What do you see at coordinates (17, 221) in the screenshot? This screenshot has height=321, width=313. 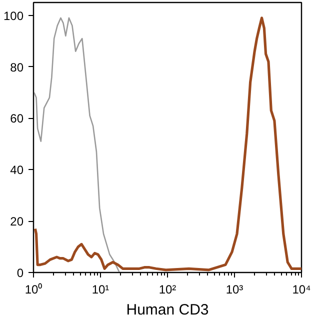 I see `y-tick-label: 20` at bounding box center [17, 221].